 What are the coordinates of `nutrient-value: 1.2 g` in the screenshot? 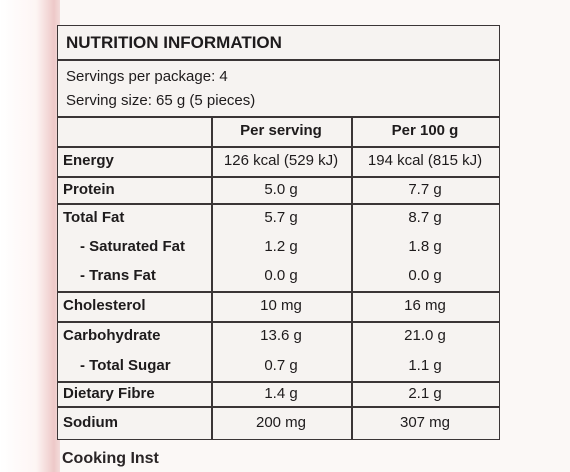 It's located at (281, 246).